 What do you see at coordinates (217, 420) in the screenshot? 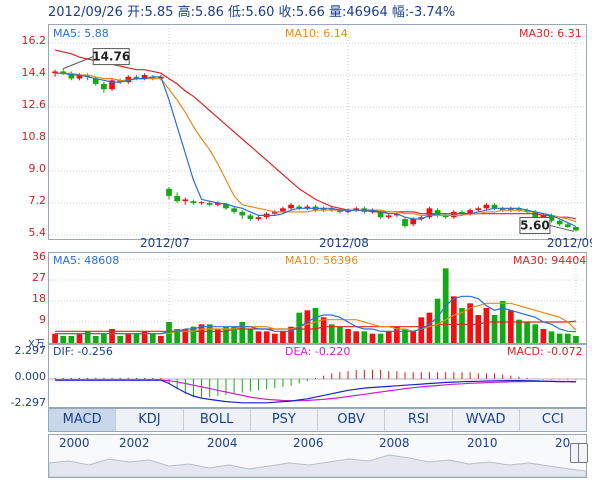
I see `tab-boll: BOLL` at bounding box center [217, 420].